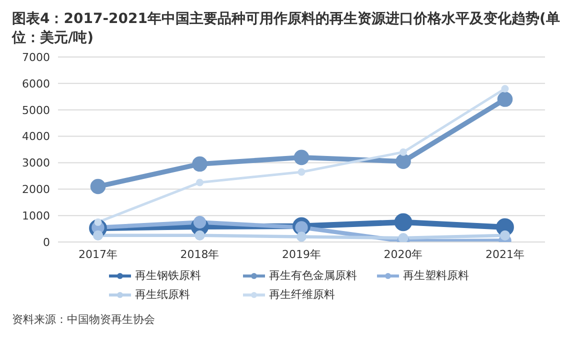 This screenshot has height=350, width=573. Describe the element at coordinates (83, 319) in the screenshot. I see `text: 资料来源：中国物资再生协会` at that location.